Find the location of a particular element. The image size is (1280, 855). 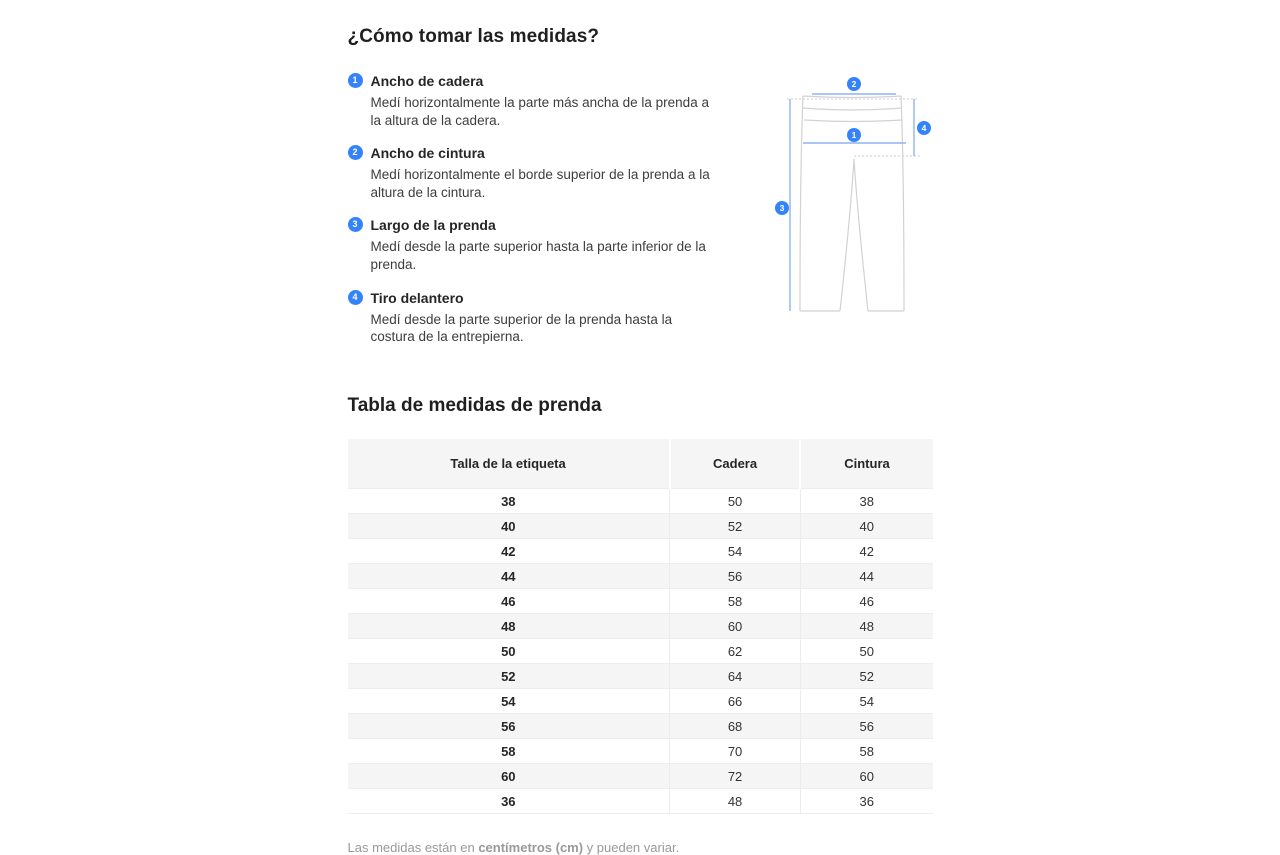

page-title: ¿Cómo tomar las medidas? is located at coordinates (473, 36).